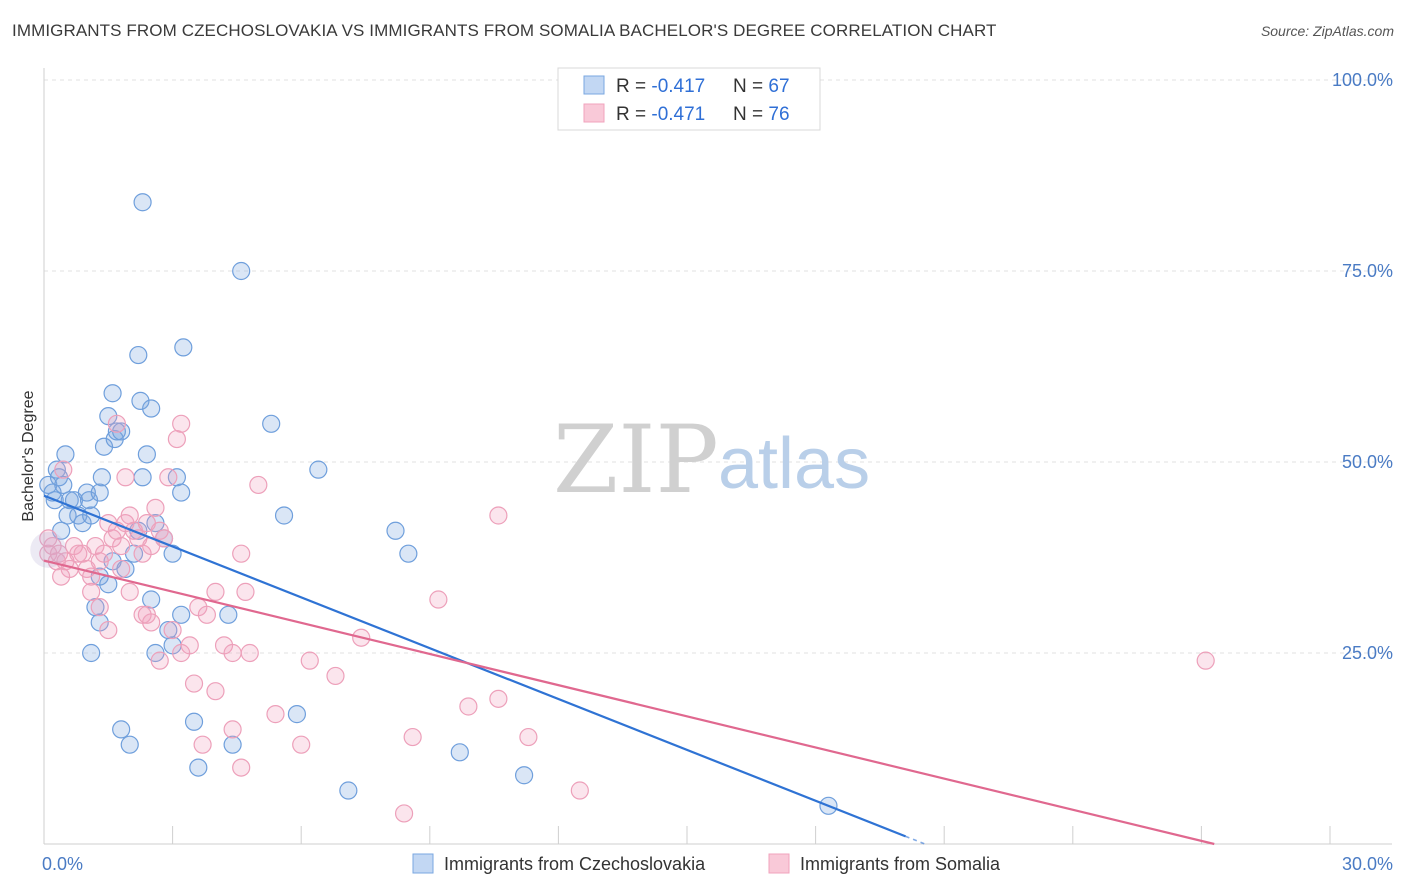 The image size is (1406, 892). I want to click on correlation-legend: R = -0.417 N = 67 R = -0.471 N = 76, so click(689, 99).